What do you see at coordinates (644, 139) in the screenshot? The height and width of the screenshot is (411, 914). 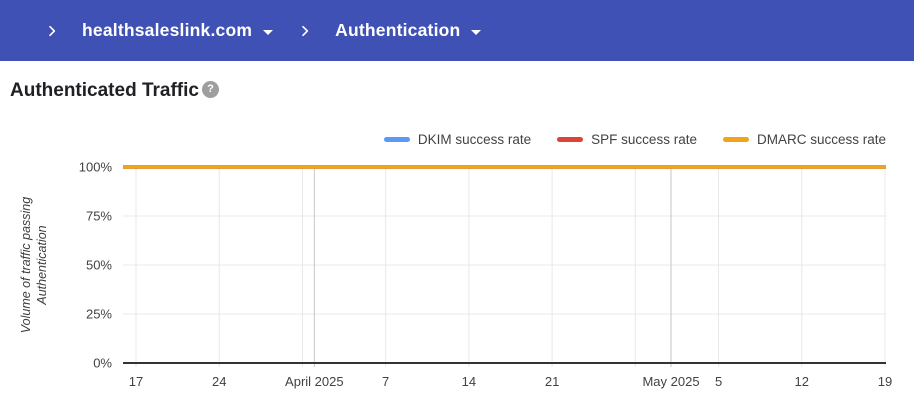 I see `legend-label: SPF success rate` at bounding box center [644, 139].